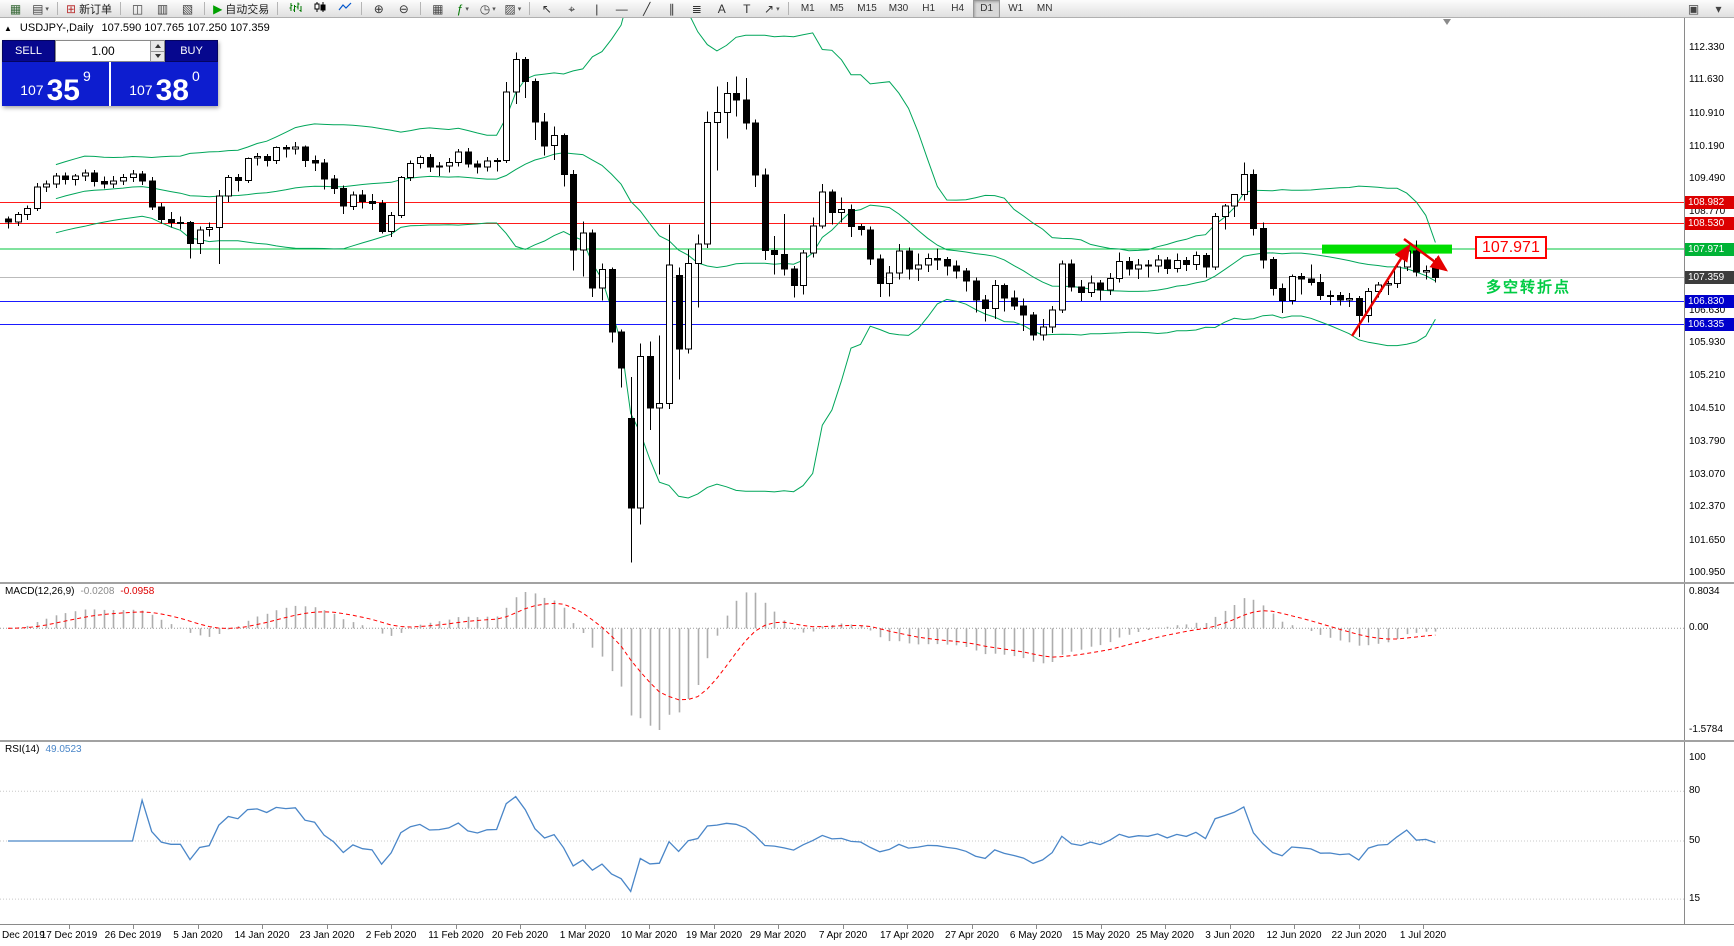 The height and width of the screenshot is (946, 1734). I want to click on timeframe-h1-button: H1, so click(929, 8).